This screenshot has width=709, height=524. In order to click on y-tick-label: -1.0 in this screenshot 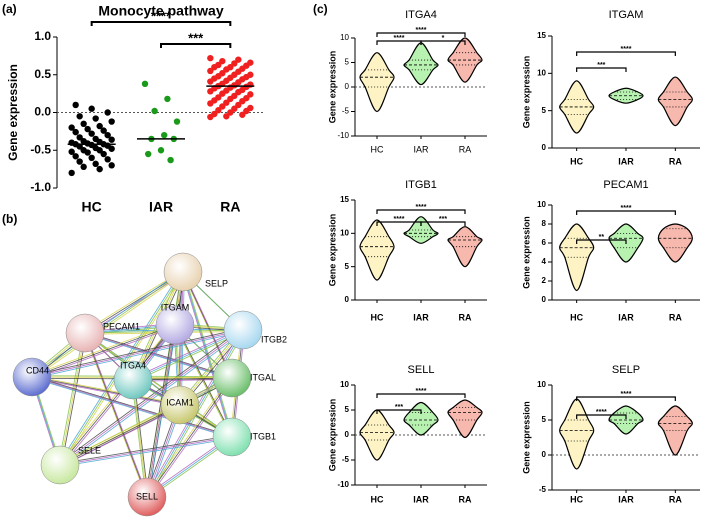, I will do `click(40, 187)`.